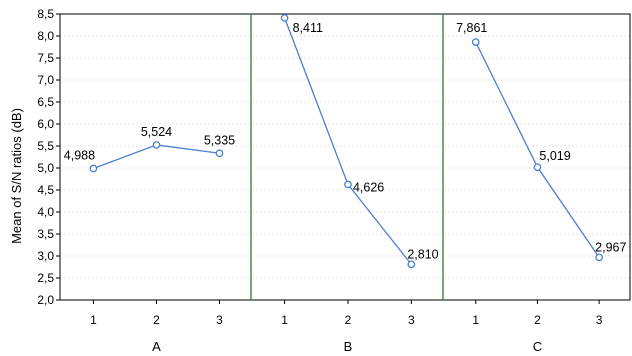 The image size is (632, 356). Describe the element at coordinates (610, 247) in the screenshot. I see `data-label: 2,967` at that location.